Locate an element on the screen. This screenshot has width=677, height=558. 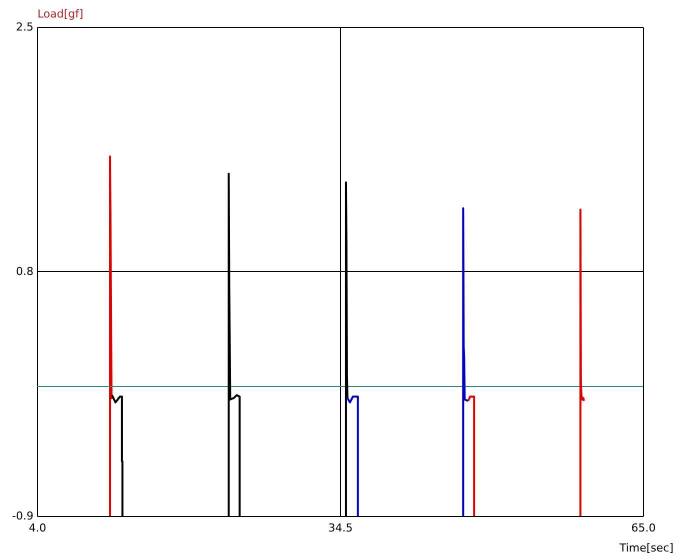
y-axis-title: Load[gf] is located at coordinates (61, 14).